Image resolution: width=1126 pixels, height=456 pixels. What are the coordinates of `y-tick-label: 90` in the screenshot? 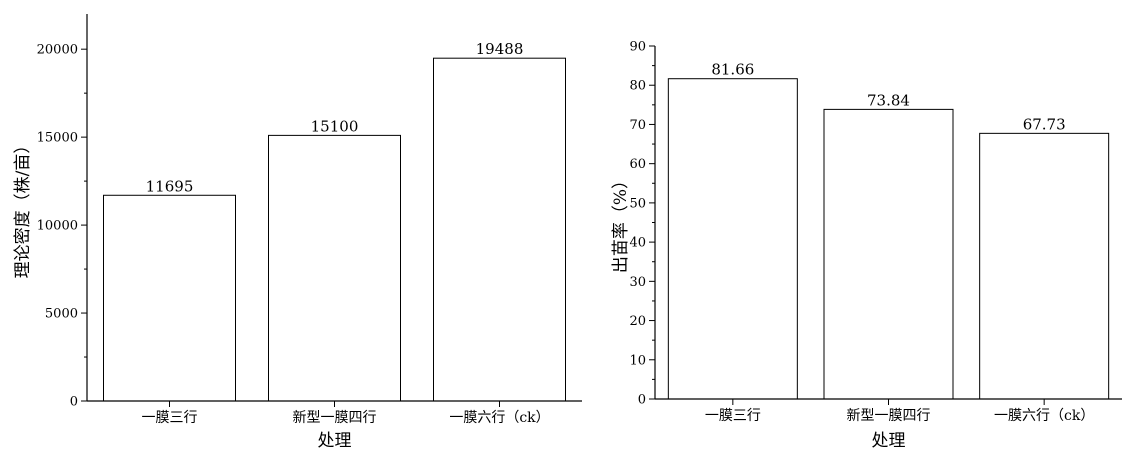 It's located at (637, 47).